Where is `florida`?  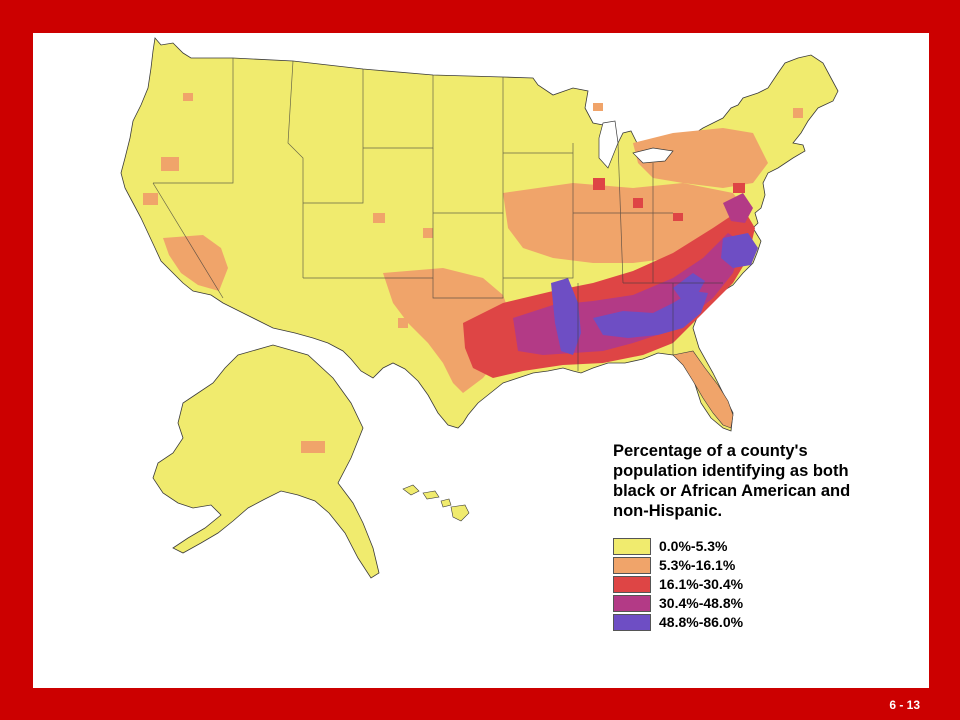
florida is located at coordinates (703, 389).